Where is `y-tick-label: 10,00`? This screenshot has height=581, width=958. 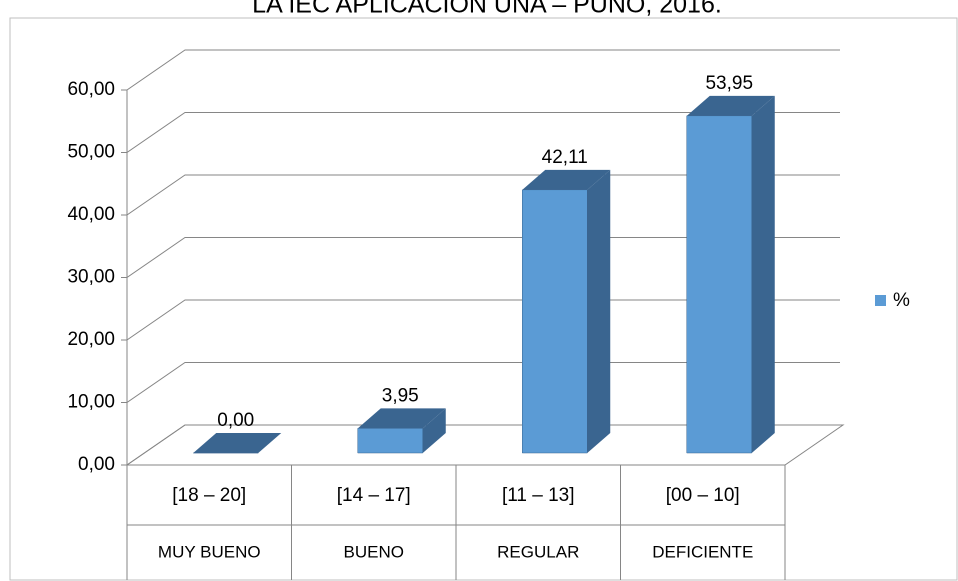 y-tick-label: 10,00 is located at coordinates (91, 402).